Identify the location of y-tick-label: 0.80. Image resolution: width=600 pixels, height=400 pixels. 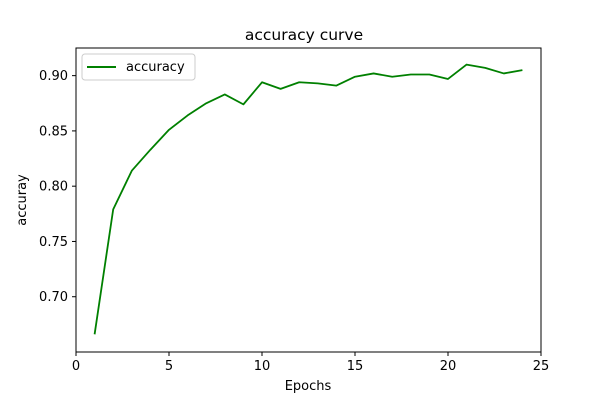
(53, 187).